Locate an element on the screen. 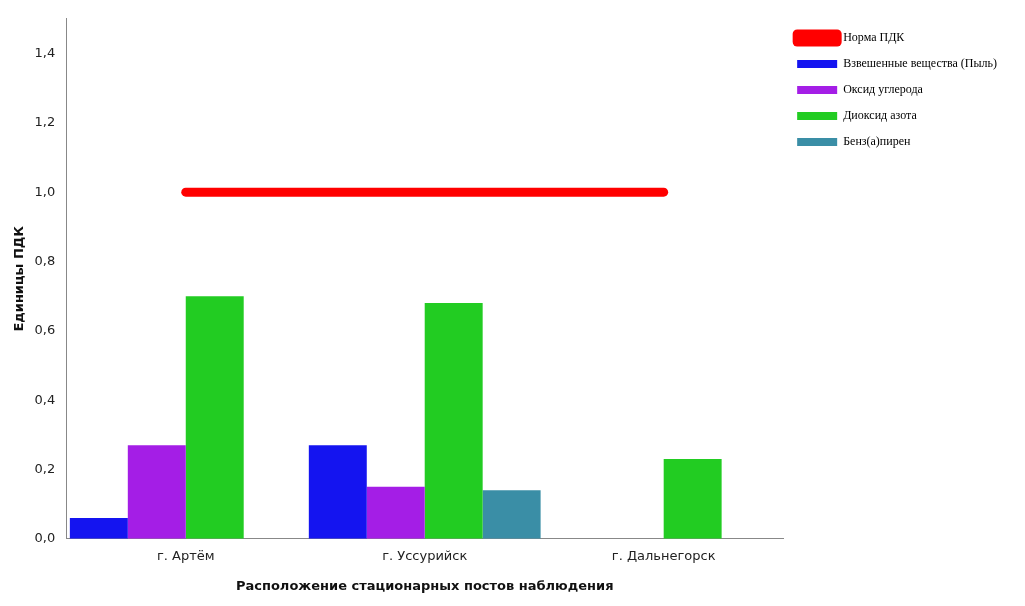 The width and height of the screenshot is (1025, 606). legend-label: Бенз(а)пирен is located at coordinates (877, 141).